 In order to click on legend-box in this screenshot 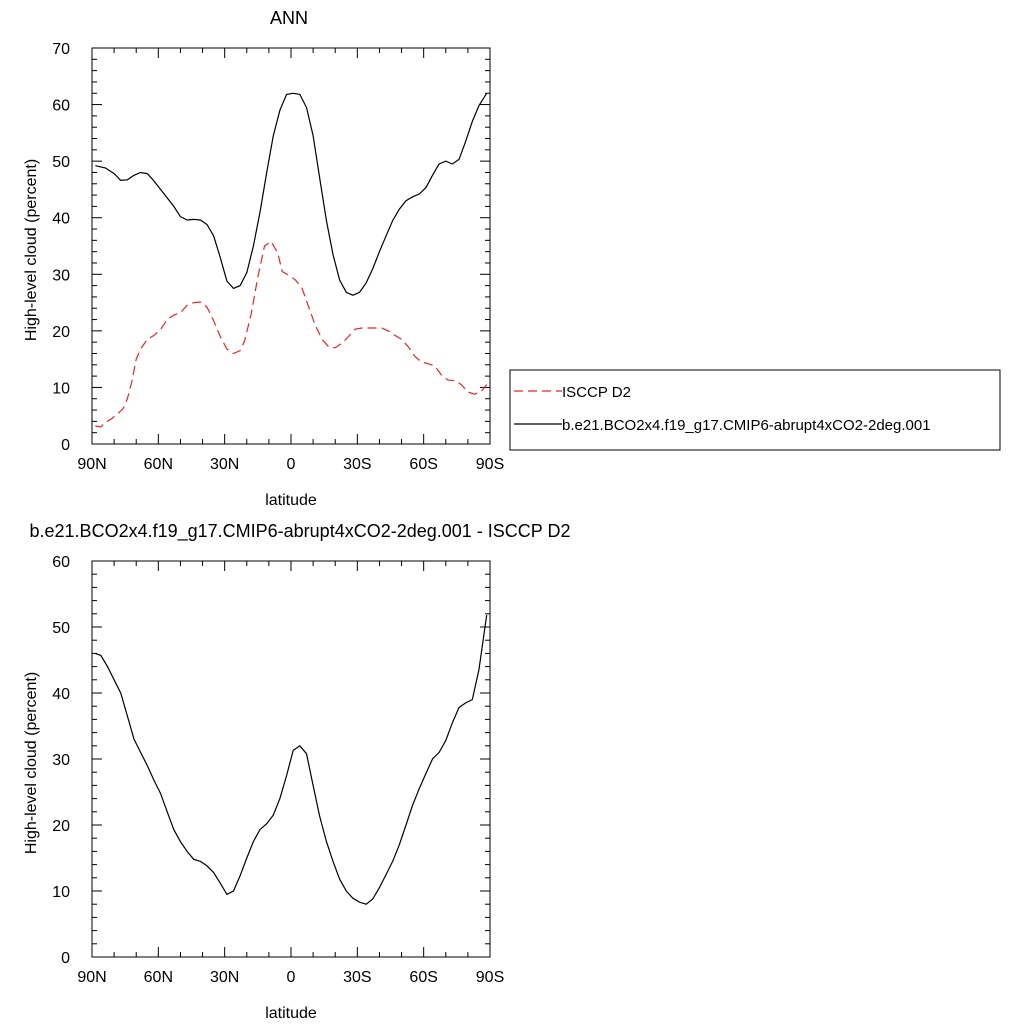, I will do `click(755, 410)`.